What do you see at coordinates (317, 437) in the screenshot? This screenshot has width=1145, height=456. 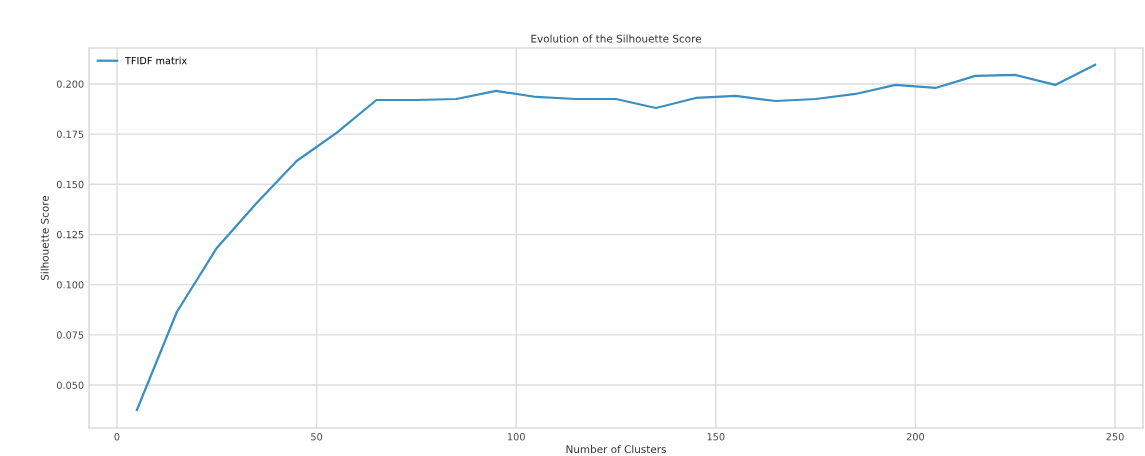 I see `x-tick-label: 50` at bounding box center [317, 437].